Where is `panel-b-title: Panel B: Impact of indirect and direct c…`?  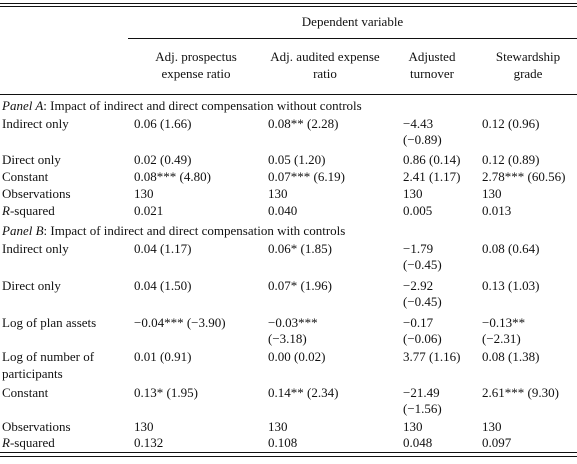
panel-b-title: Panel B: Impact of indirect and direct c… is located at coordinates (173, 230).